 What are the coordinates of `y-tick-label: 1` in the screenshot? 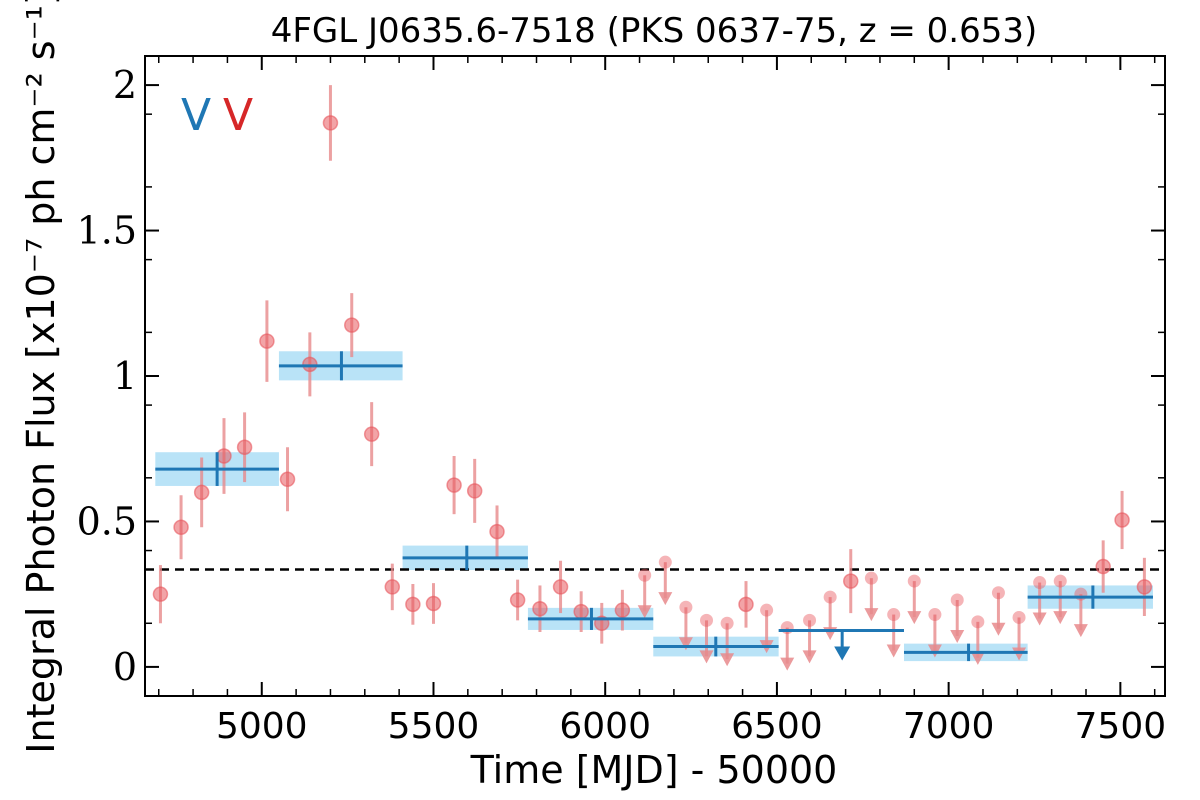 It's located at (125, 376).